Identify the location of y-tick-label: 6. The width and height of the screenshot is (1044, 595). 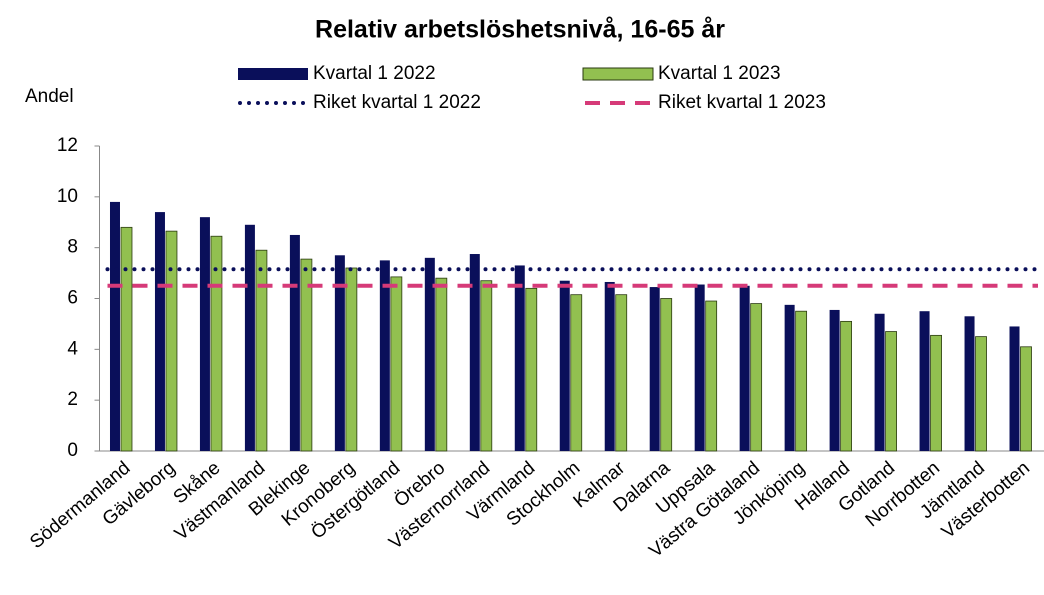
(72, 298).